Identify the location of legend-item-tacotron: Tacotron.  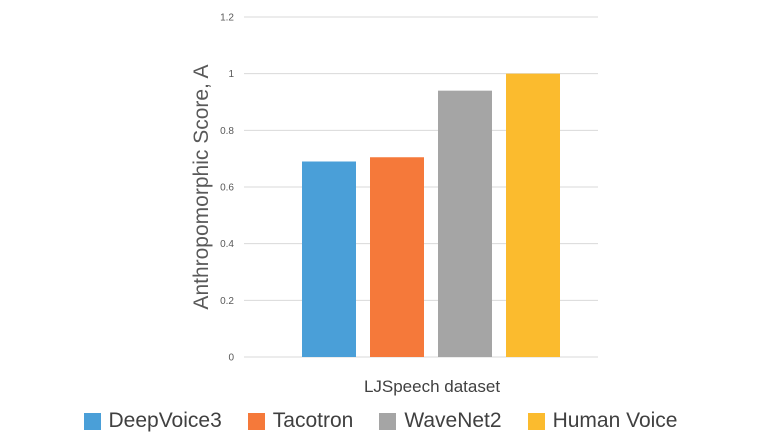
(300, 421).